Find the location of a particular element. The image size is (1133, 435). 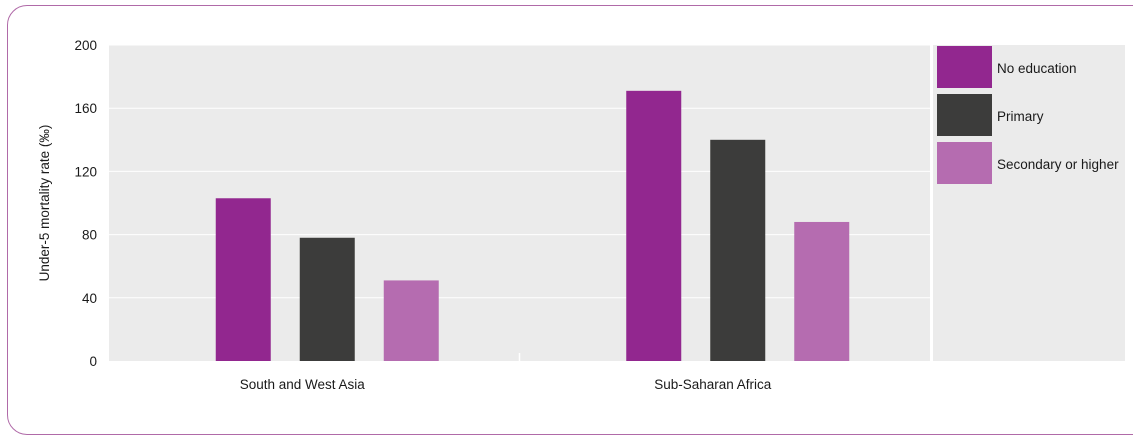

y-tick-label: 160 is located at coordinates (85, 108).